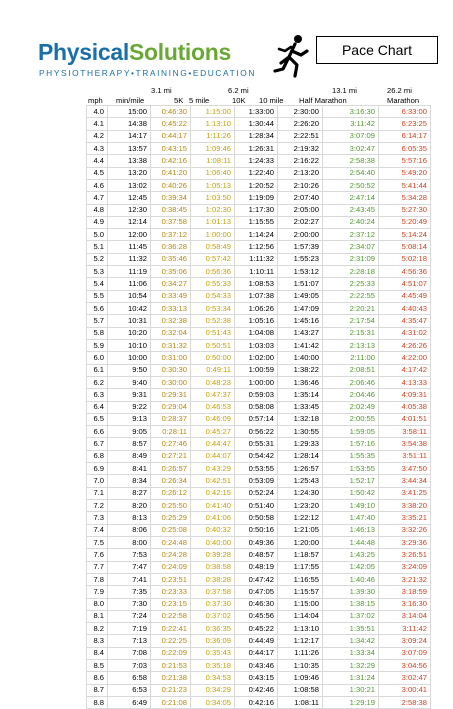 The width and height of the screenshot is (453, 709). I want to click on half-marathon-time-cell: 1:34:42, so click(350, 641).